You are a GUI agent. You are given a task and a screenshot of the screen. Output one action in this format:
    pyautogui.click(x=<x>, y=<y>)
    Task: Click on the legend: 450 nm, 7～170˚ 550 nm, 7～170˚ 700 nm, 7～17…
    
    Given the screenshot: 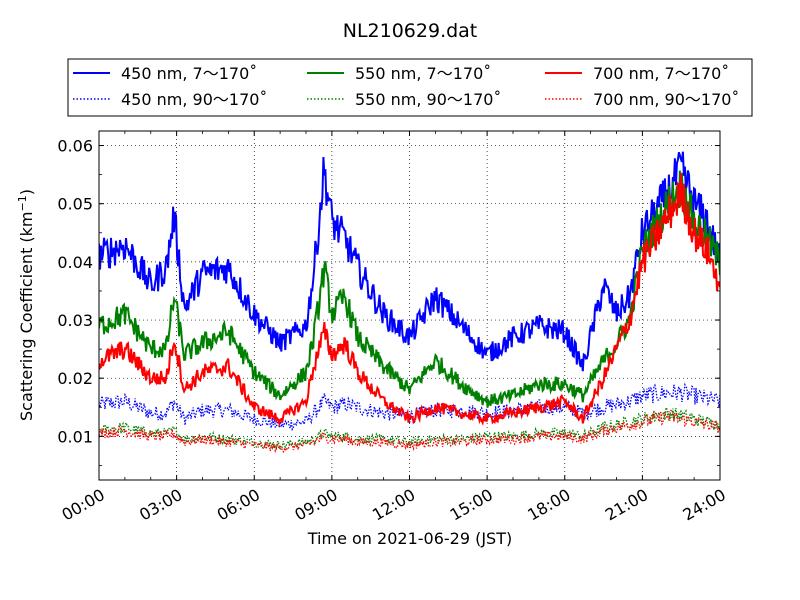 What is the action you would take?
    pyautogui.click(x=410, y=87)
    